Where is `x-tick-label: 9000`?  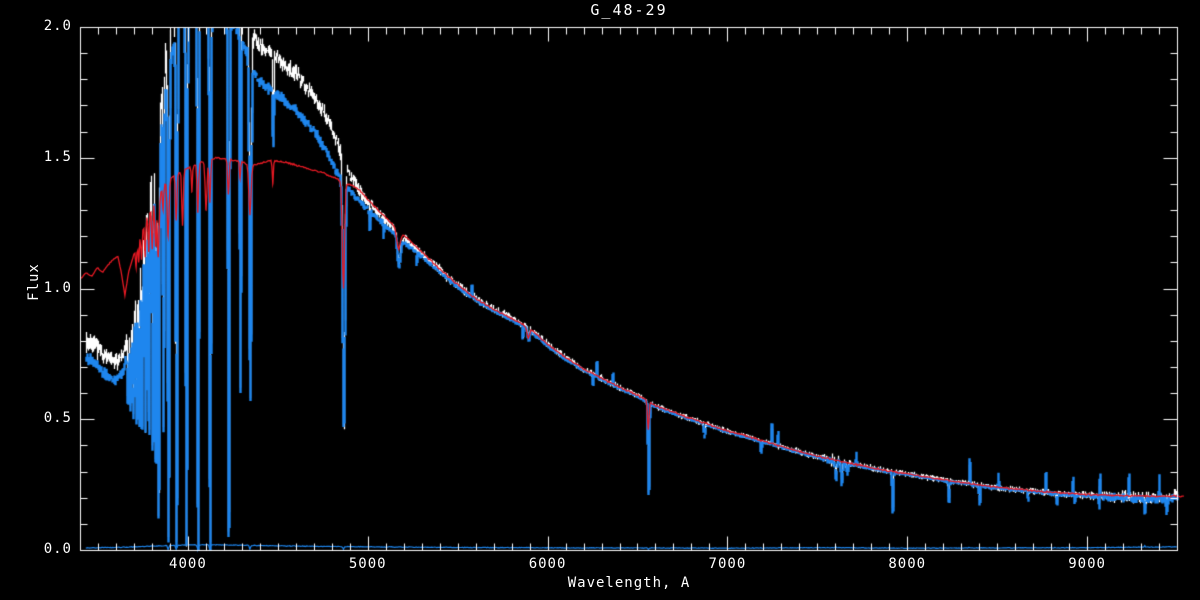
x-tick-label: 9000 is located at coordinates (1087, 564).